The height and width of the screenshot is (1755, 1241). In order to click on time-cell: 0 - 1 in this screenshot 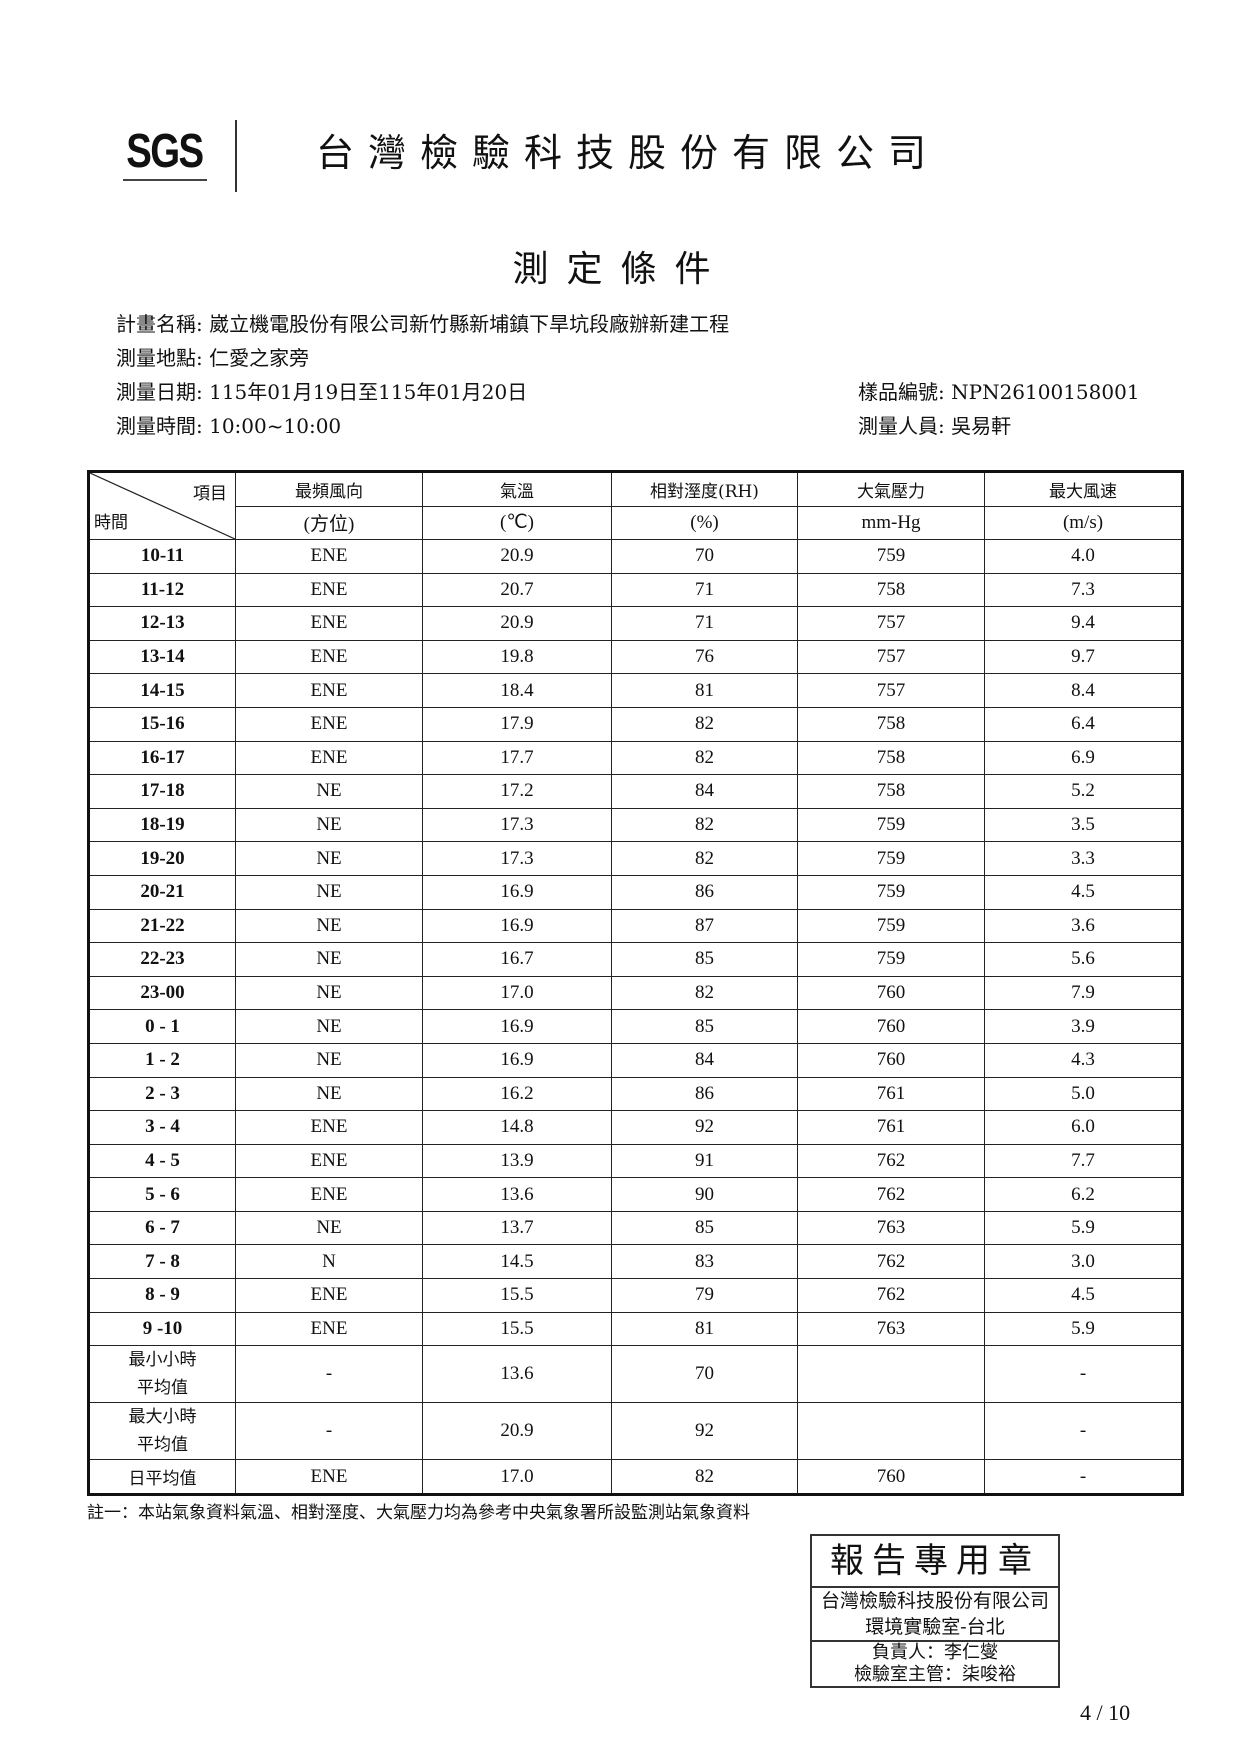, I will do `click(162, 1026)`.